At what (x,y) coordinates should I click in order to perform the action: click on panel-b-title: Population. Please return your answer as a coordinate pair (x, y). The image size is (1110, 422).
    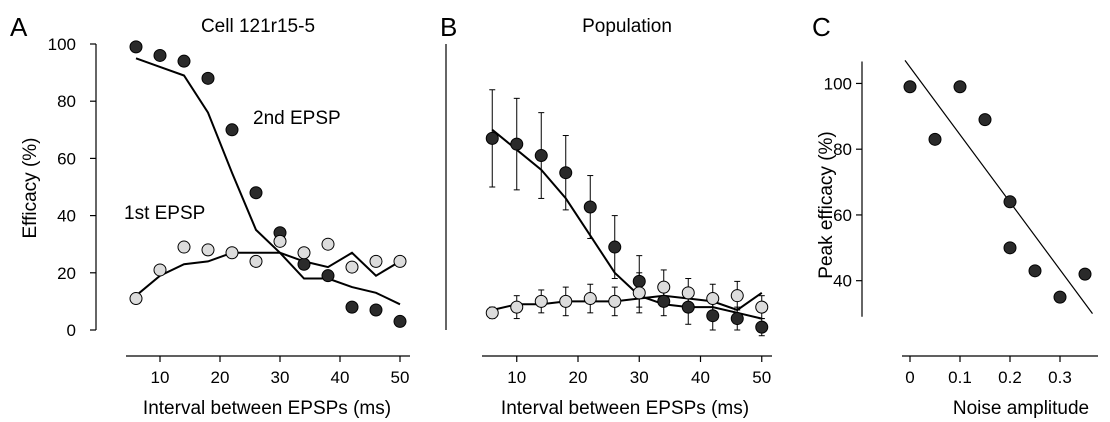
    Looking at the image, I should click on (627, 26).